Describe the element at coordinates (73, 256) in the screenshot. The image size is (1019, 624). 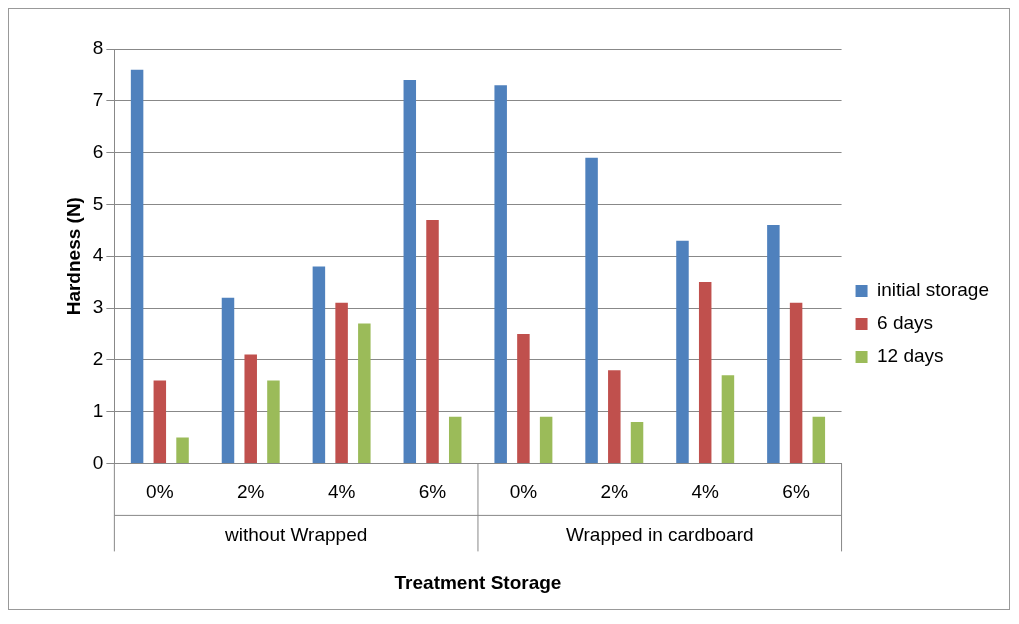
I see `y-axis-title: Hardness (N)` at that location.